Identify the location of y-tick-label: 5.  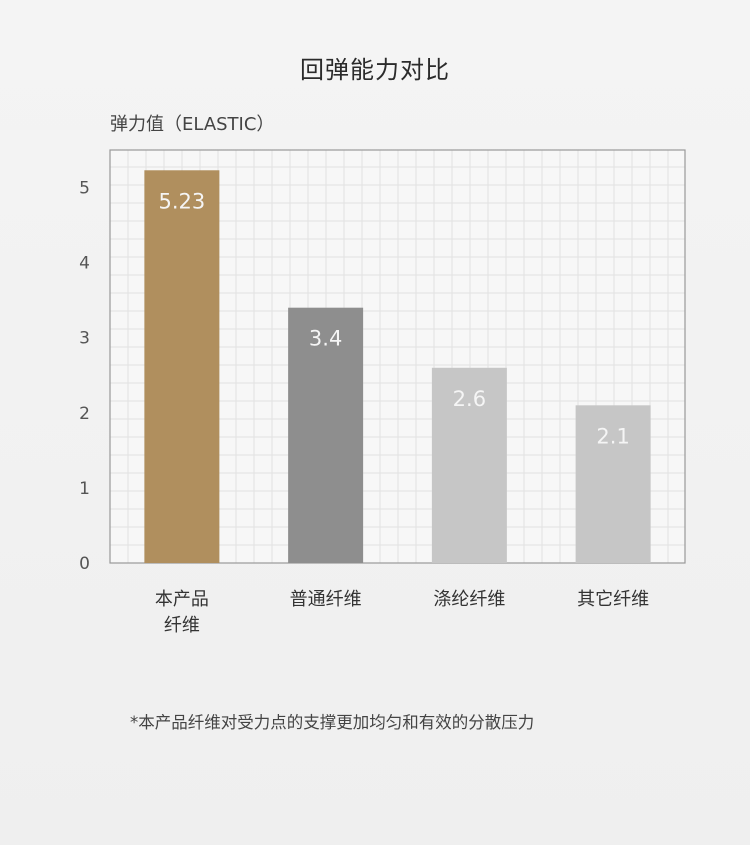
(84, 189).